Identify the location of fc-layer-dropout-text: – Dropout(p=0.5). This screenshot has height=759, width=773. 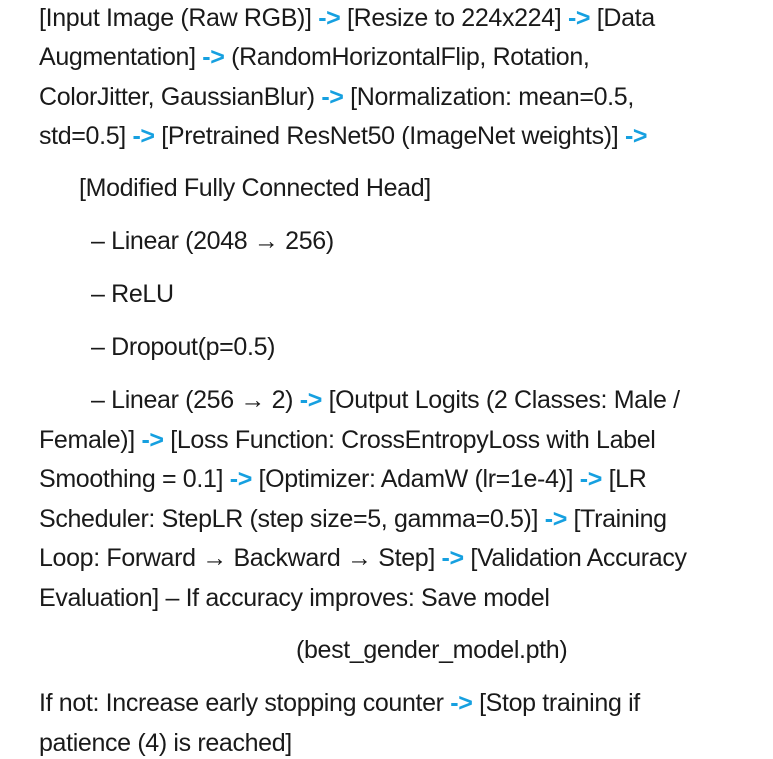
(183, 347).